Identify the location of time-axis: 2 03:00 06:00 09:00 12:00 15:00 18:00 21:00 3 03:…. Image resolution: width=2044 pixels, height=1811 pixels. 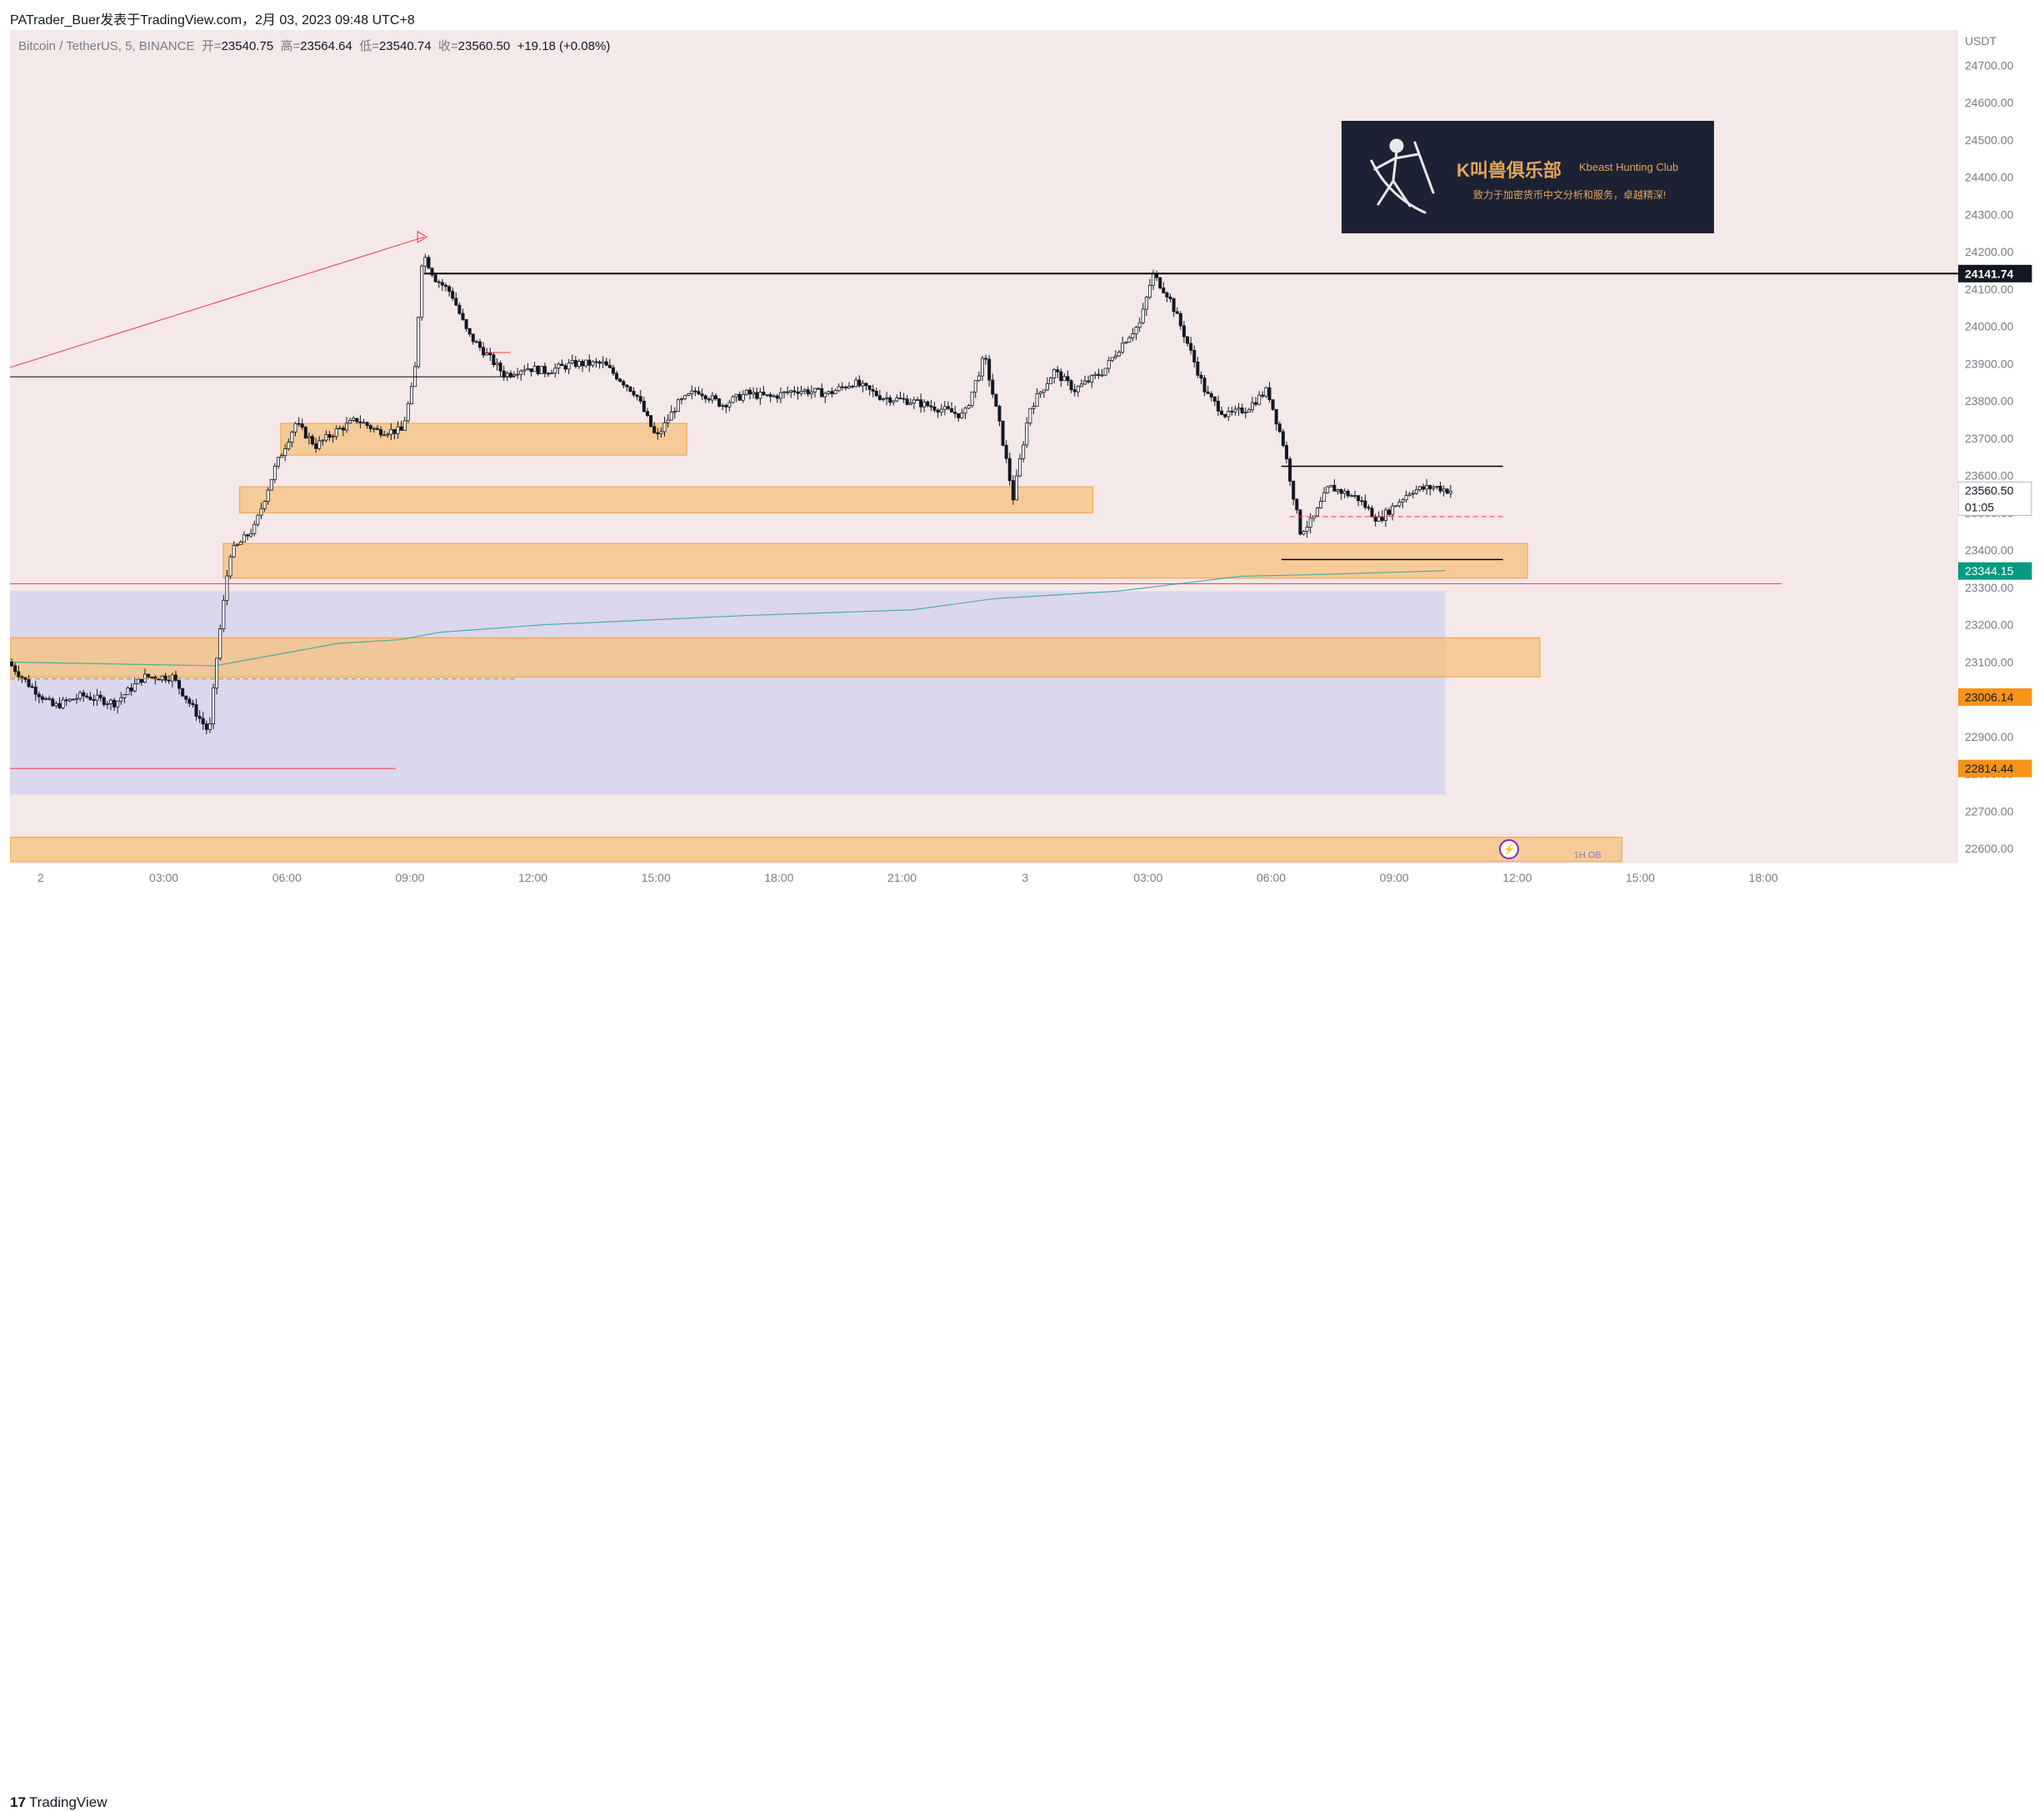
(984, 877).